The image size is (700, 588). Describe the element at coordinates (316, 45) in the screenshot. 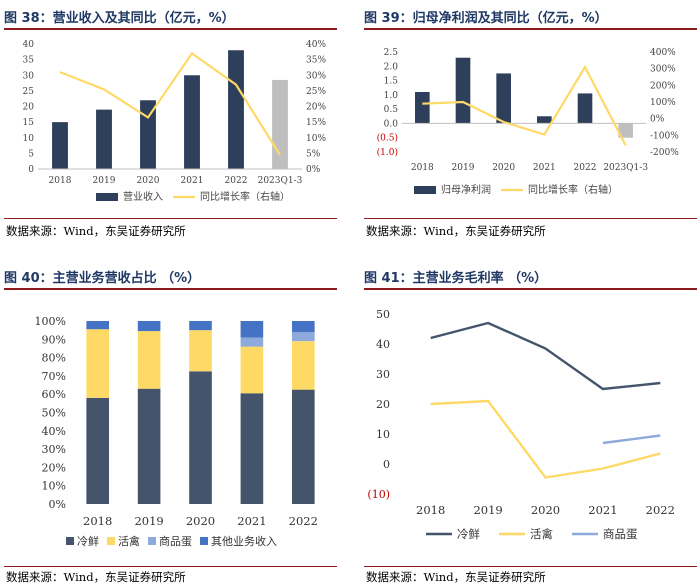

I see `y-right-tick: 40%` at that location.